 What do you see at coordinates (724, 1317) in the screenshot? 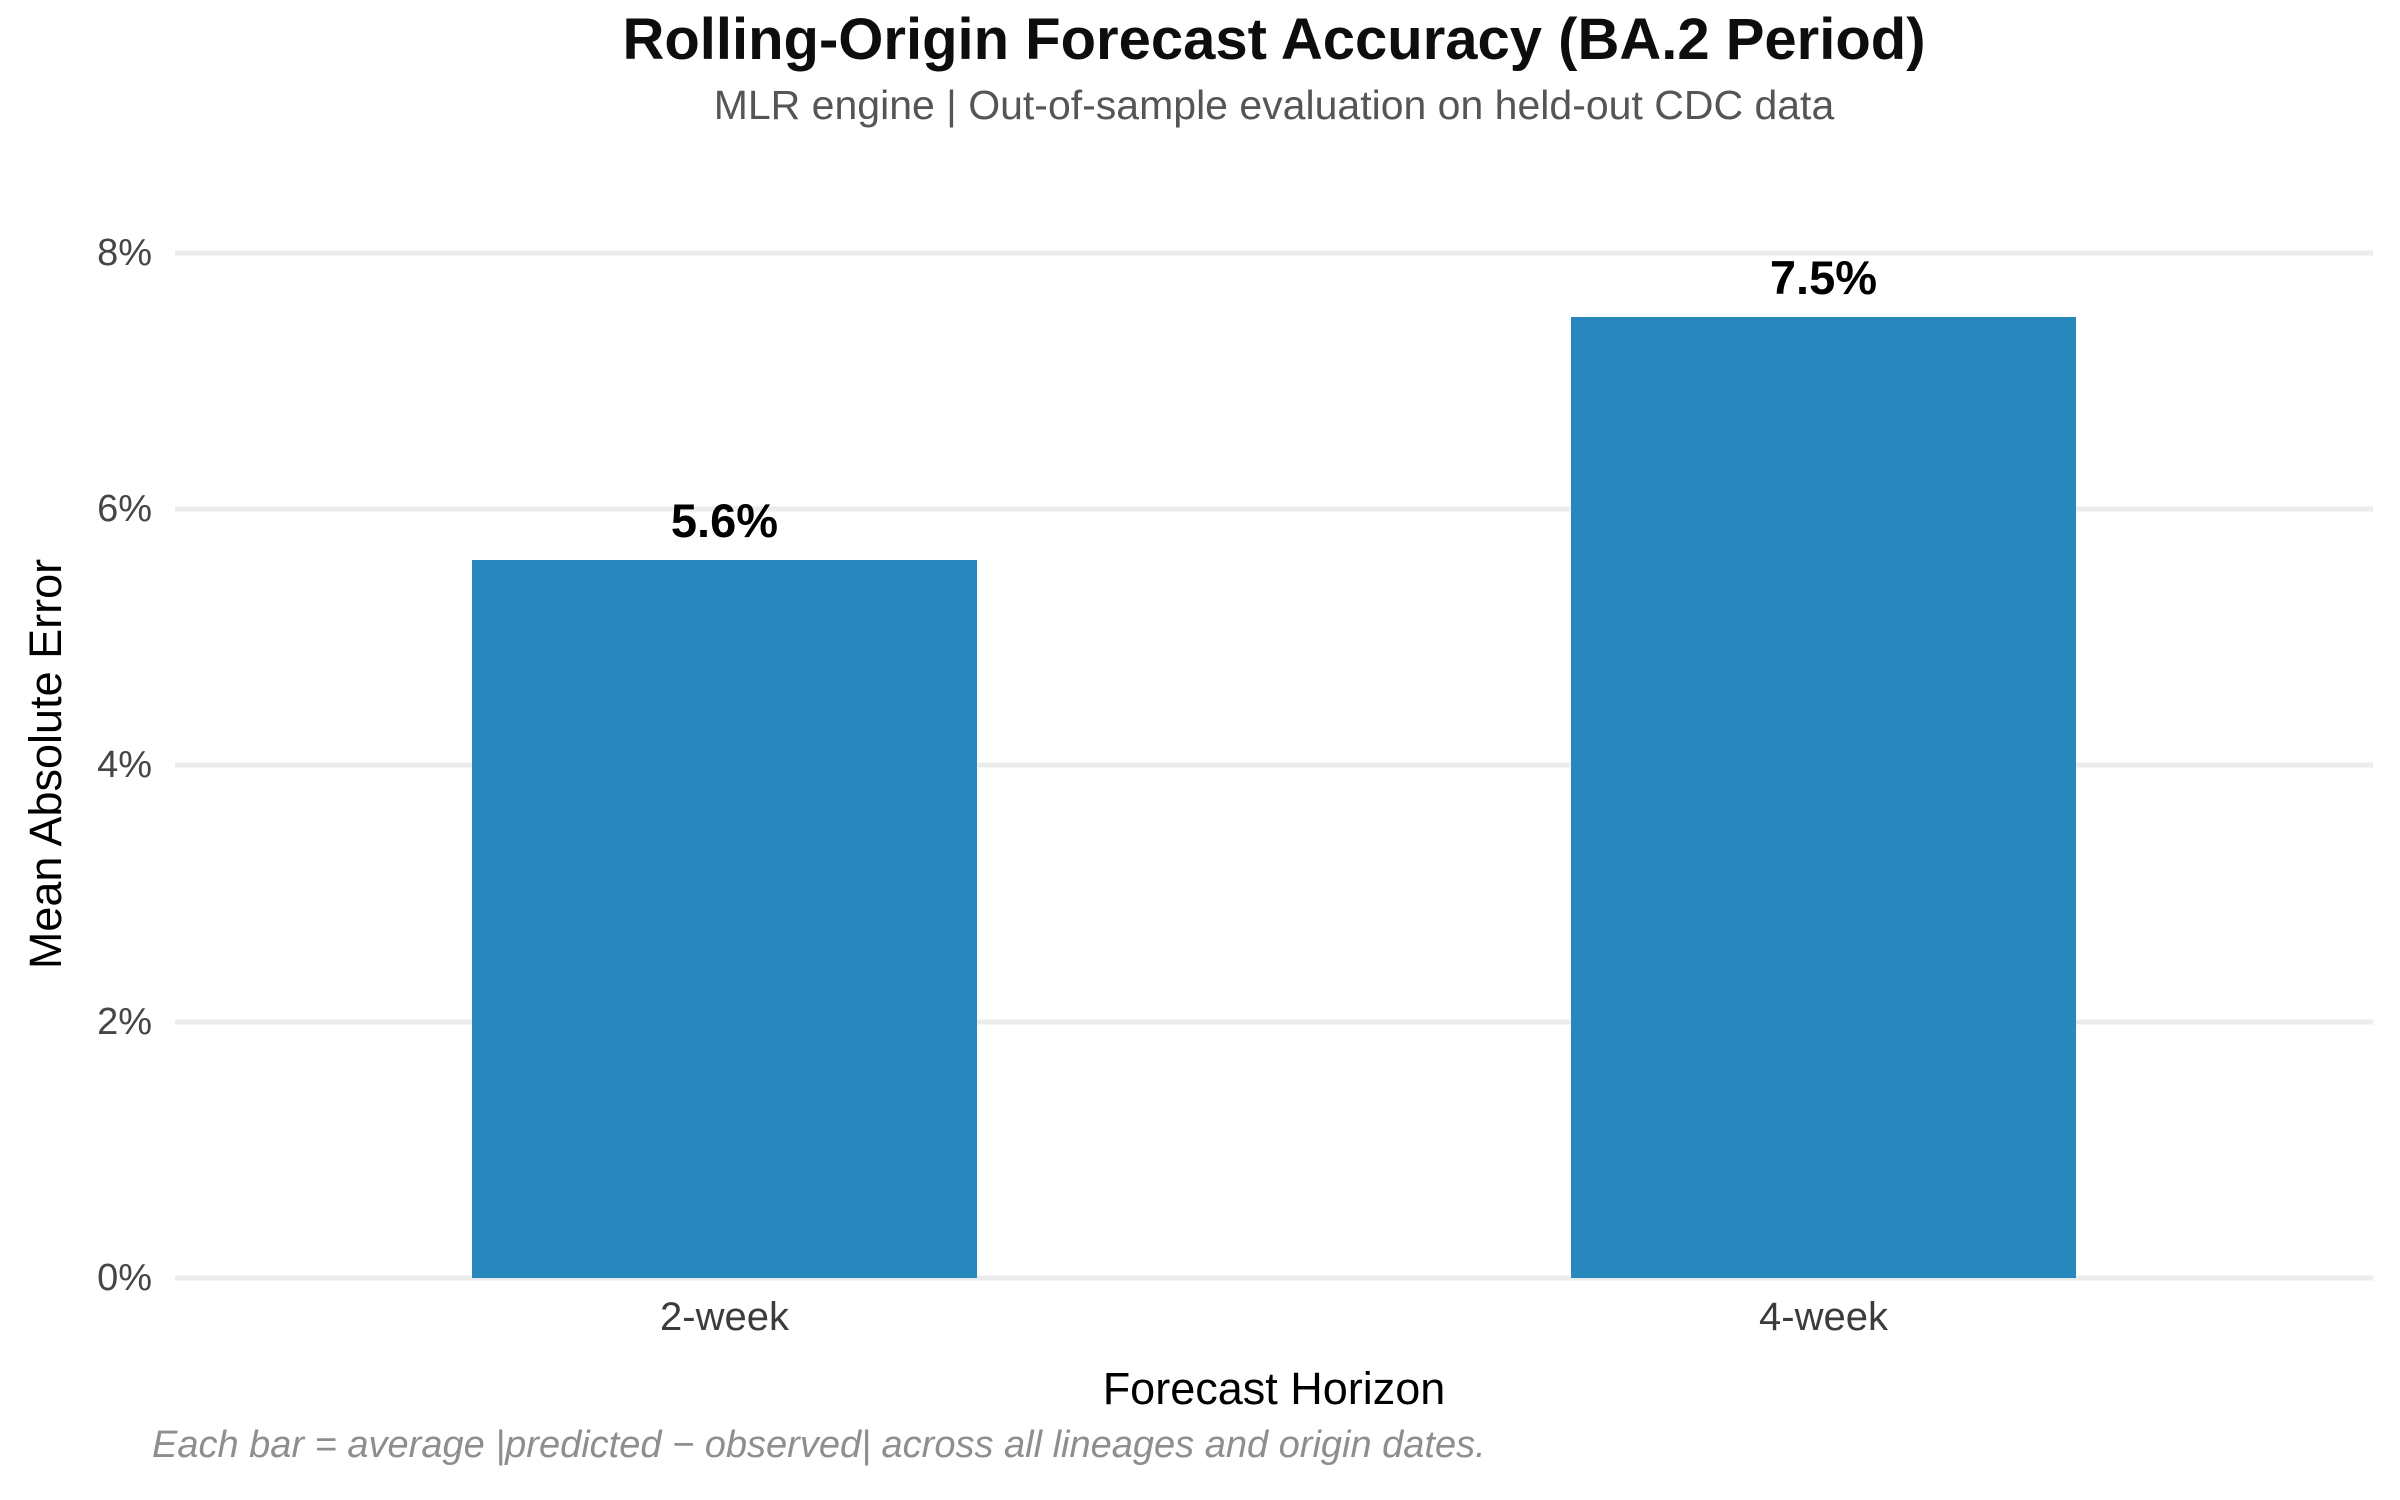
I see `x-tick-label: 2-week` at bounding box center [724, 1317].